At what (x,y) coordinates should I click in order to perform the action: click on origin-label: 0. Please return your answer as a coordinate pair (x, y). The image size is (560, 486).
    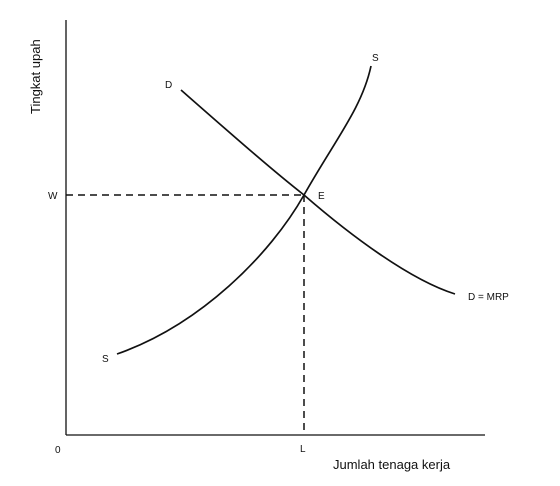
    Looking at the image, I should click on (58, 450).